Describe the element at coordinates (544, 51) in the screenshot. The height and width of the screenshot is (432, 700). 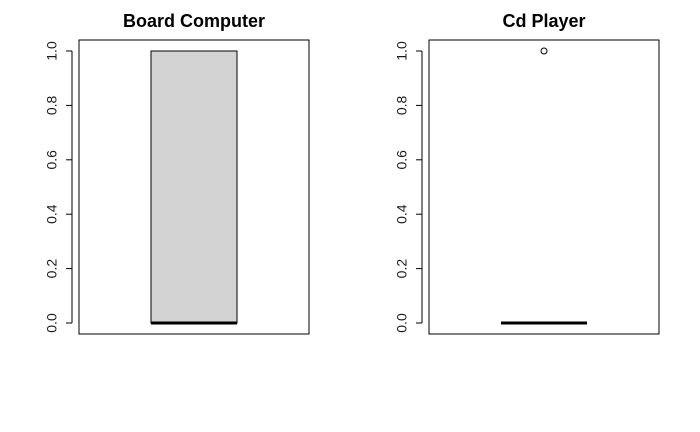
I see `outlier-point` at that location.